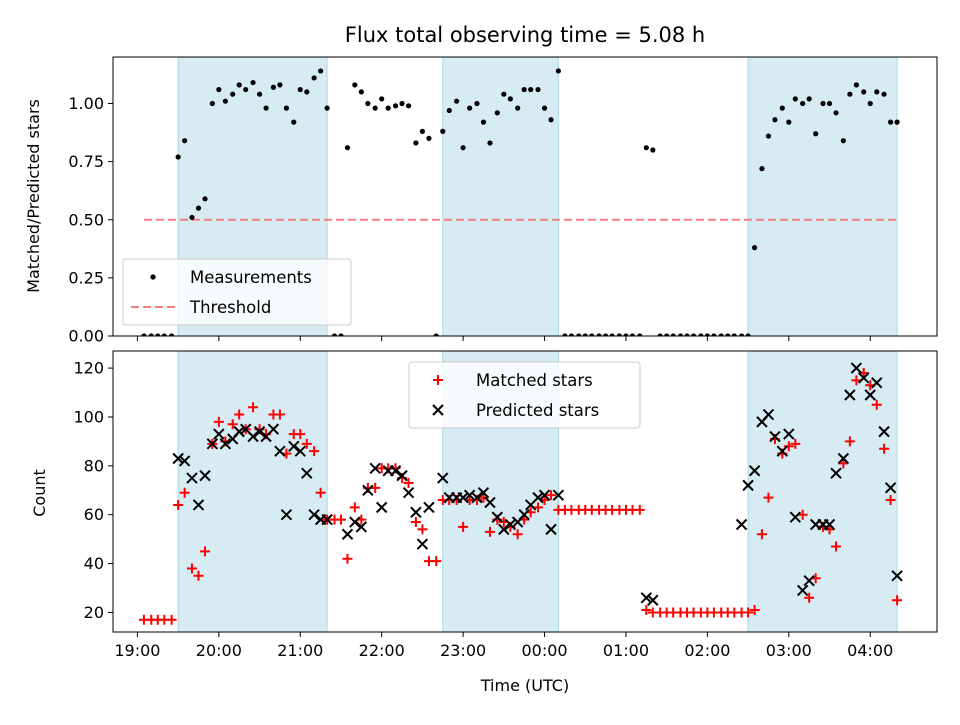  What do you see at coordinates (94, 465) in the screenshot?
I see `y-tick-label: 80` at bounding box center [94, 465].